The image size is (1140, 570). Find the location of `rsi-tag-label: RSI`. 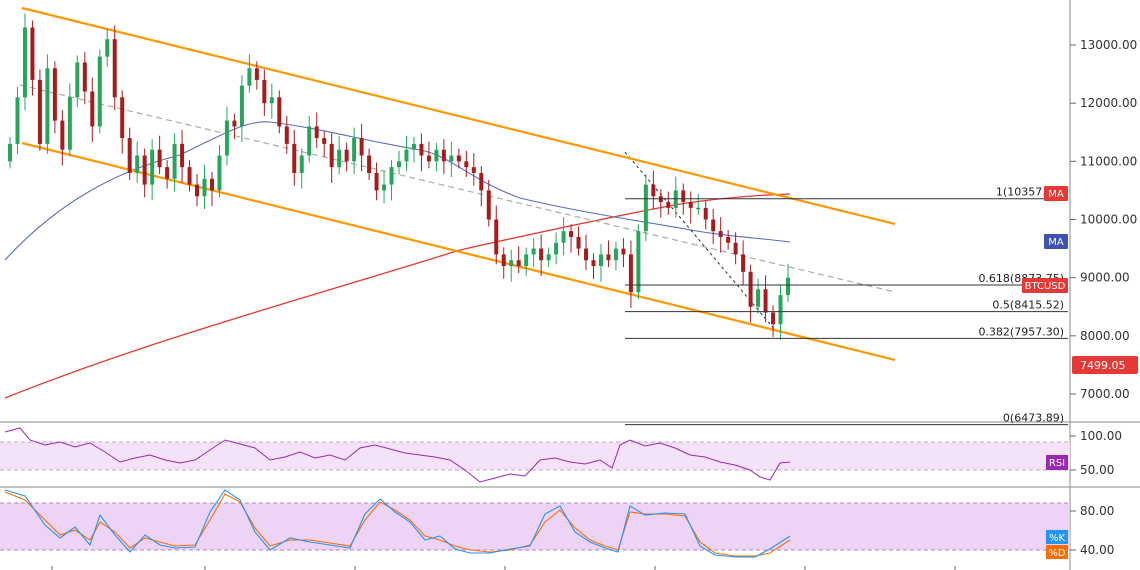

rsi-tag-label: RSI is located at coordinates (1057, 463).